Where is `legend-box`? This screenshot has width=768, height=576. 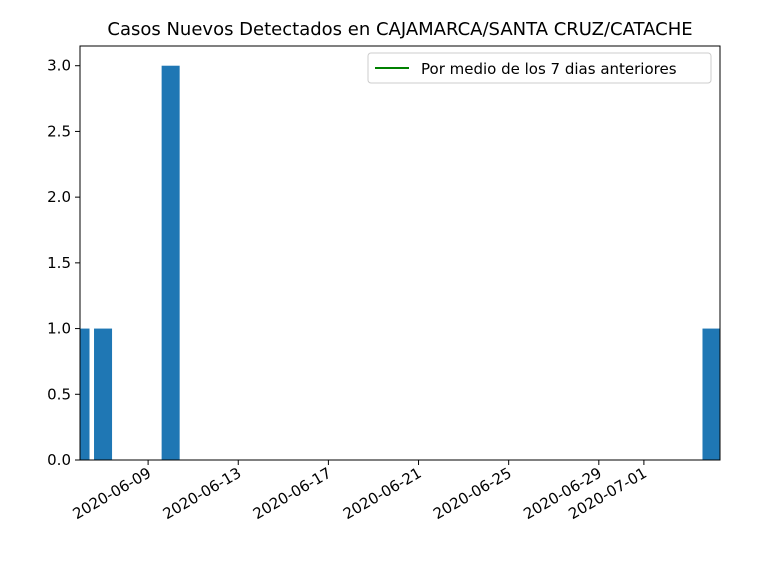
legend-box is located at coordinates (539, 68).